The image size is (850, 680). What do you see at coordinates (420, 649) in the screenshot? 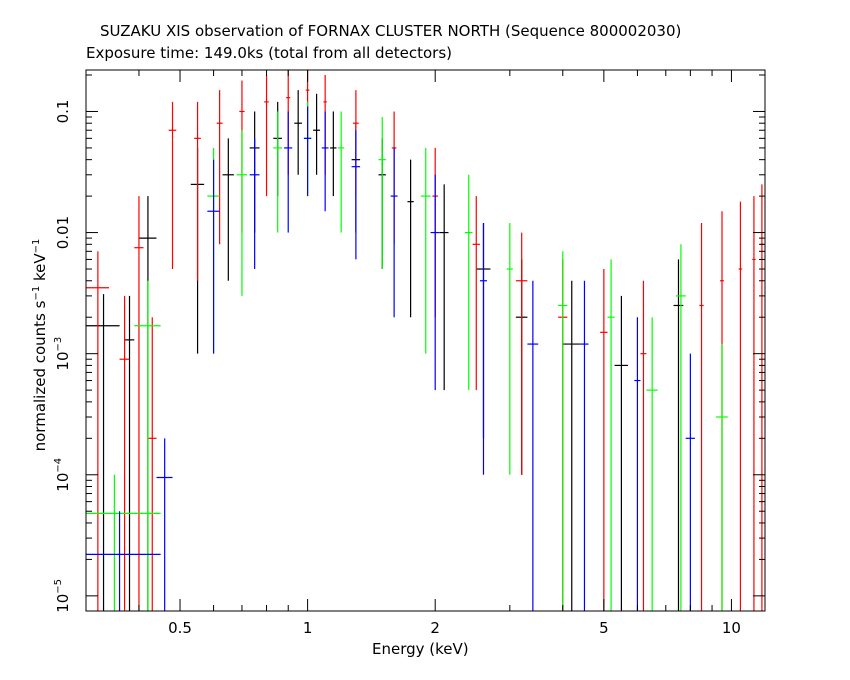
I see `x-axis-label: Energy (keV)` at bounding box center [420, 649].